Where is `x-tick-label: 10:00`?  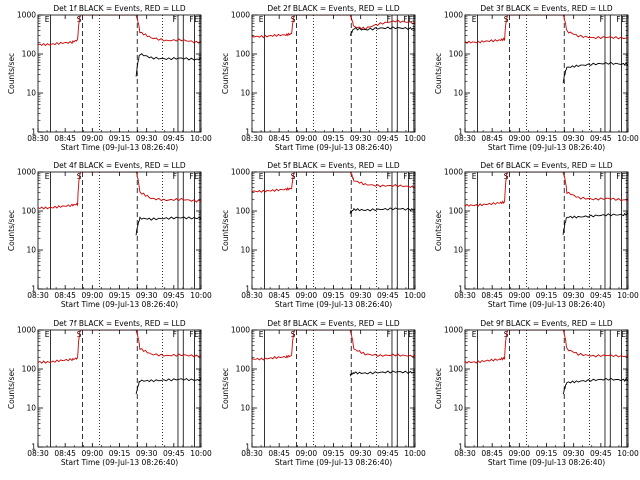 x-tick-label: 10:00 is located at coordinates (201, 295).